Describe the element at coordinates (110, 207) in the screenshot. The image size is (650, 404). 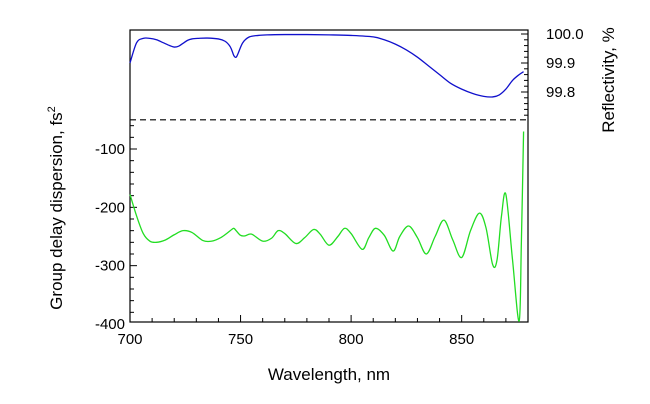
I see `y-left-tick-label: -200` at that location.